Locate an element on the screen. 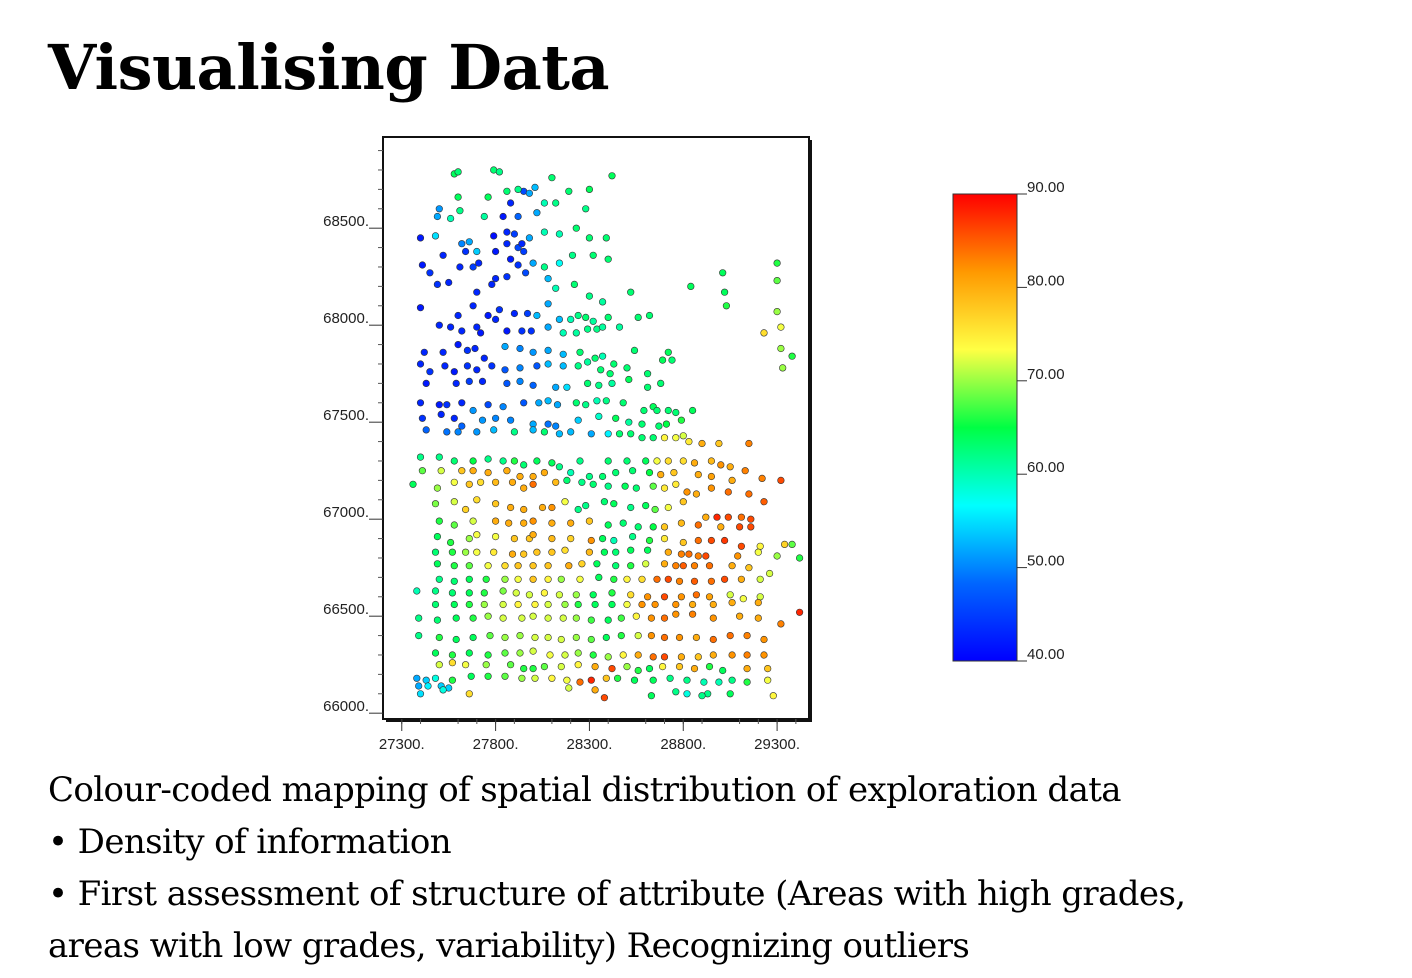 The height and width of the screenshot is (978, 1412). y-tick-label: 68500. is located at coordinates (346, 221).